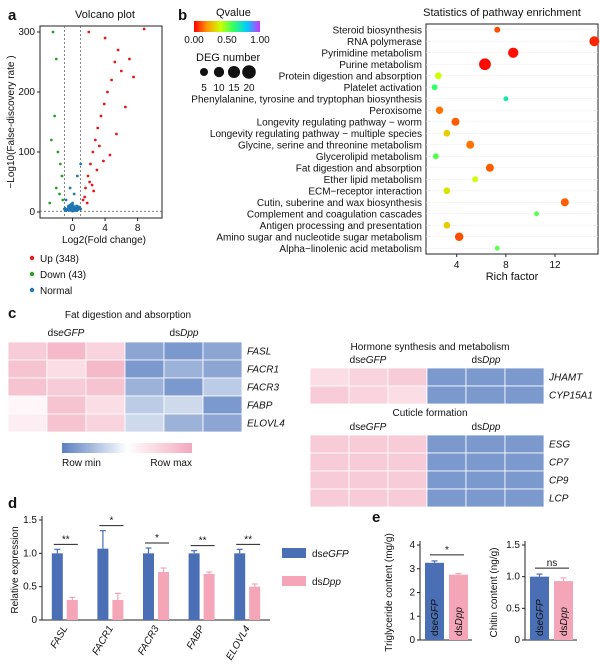 The height and width of the screenshot is (668, 600). I want to click on relexp-legend-label-1: dsDpp, so click(326, 582).